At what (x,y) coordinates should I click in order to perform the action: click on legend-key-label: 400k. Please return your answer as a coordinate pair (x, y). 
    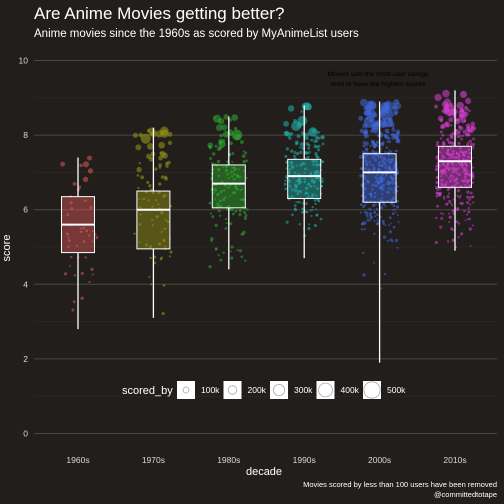
    Looking at the image, I should click on (350, 390).